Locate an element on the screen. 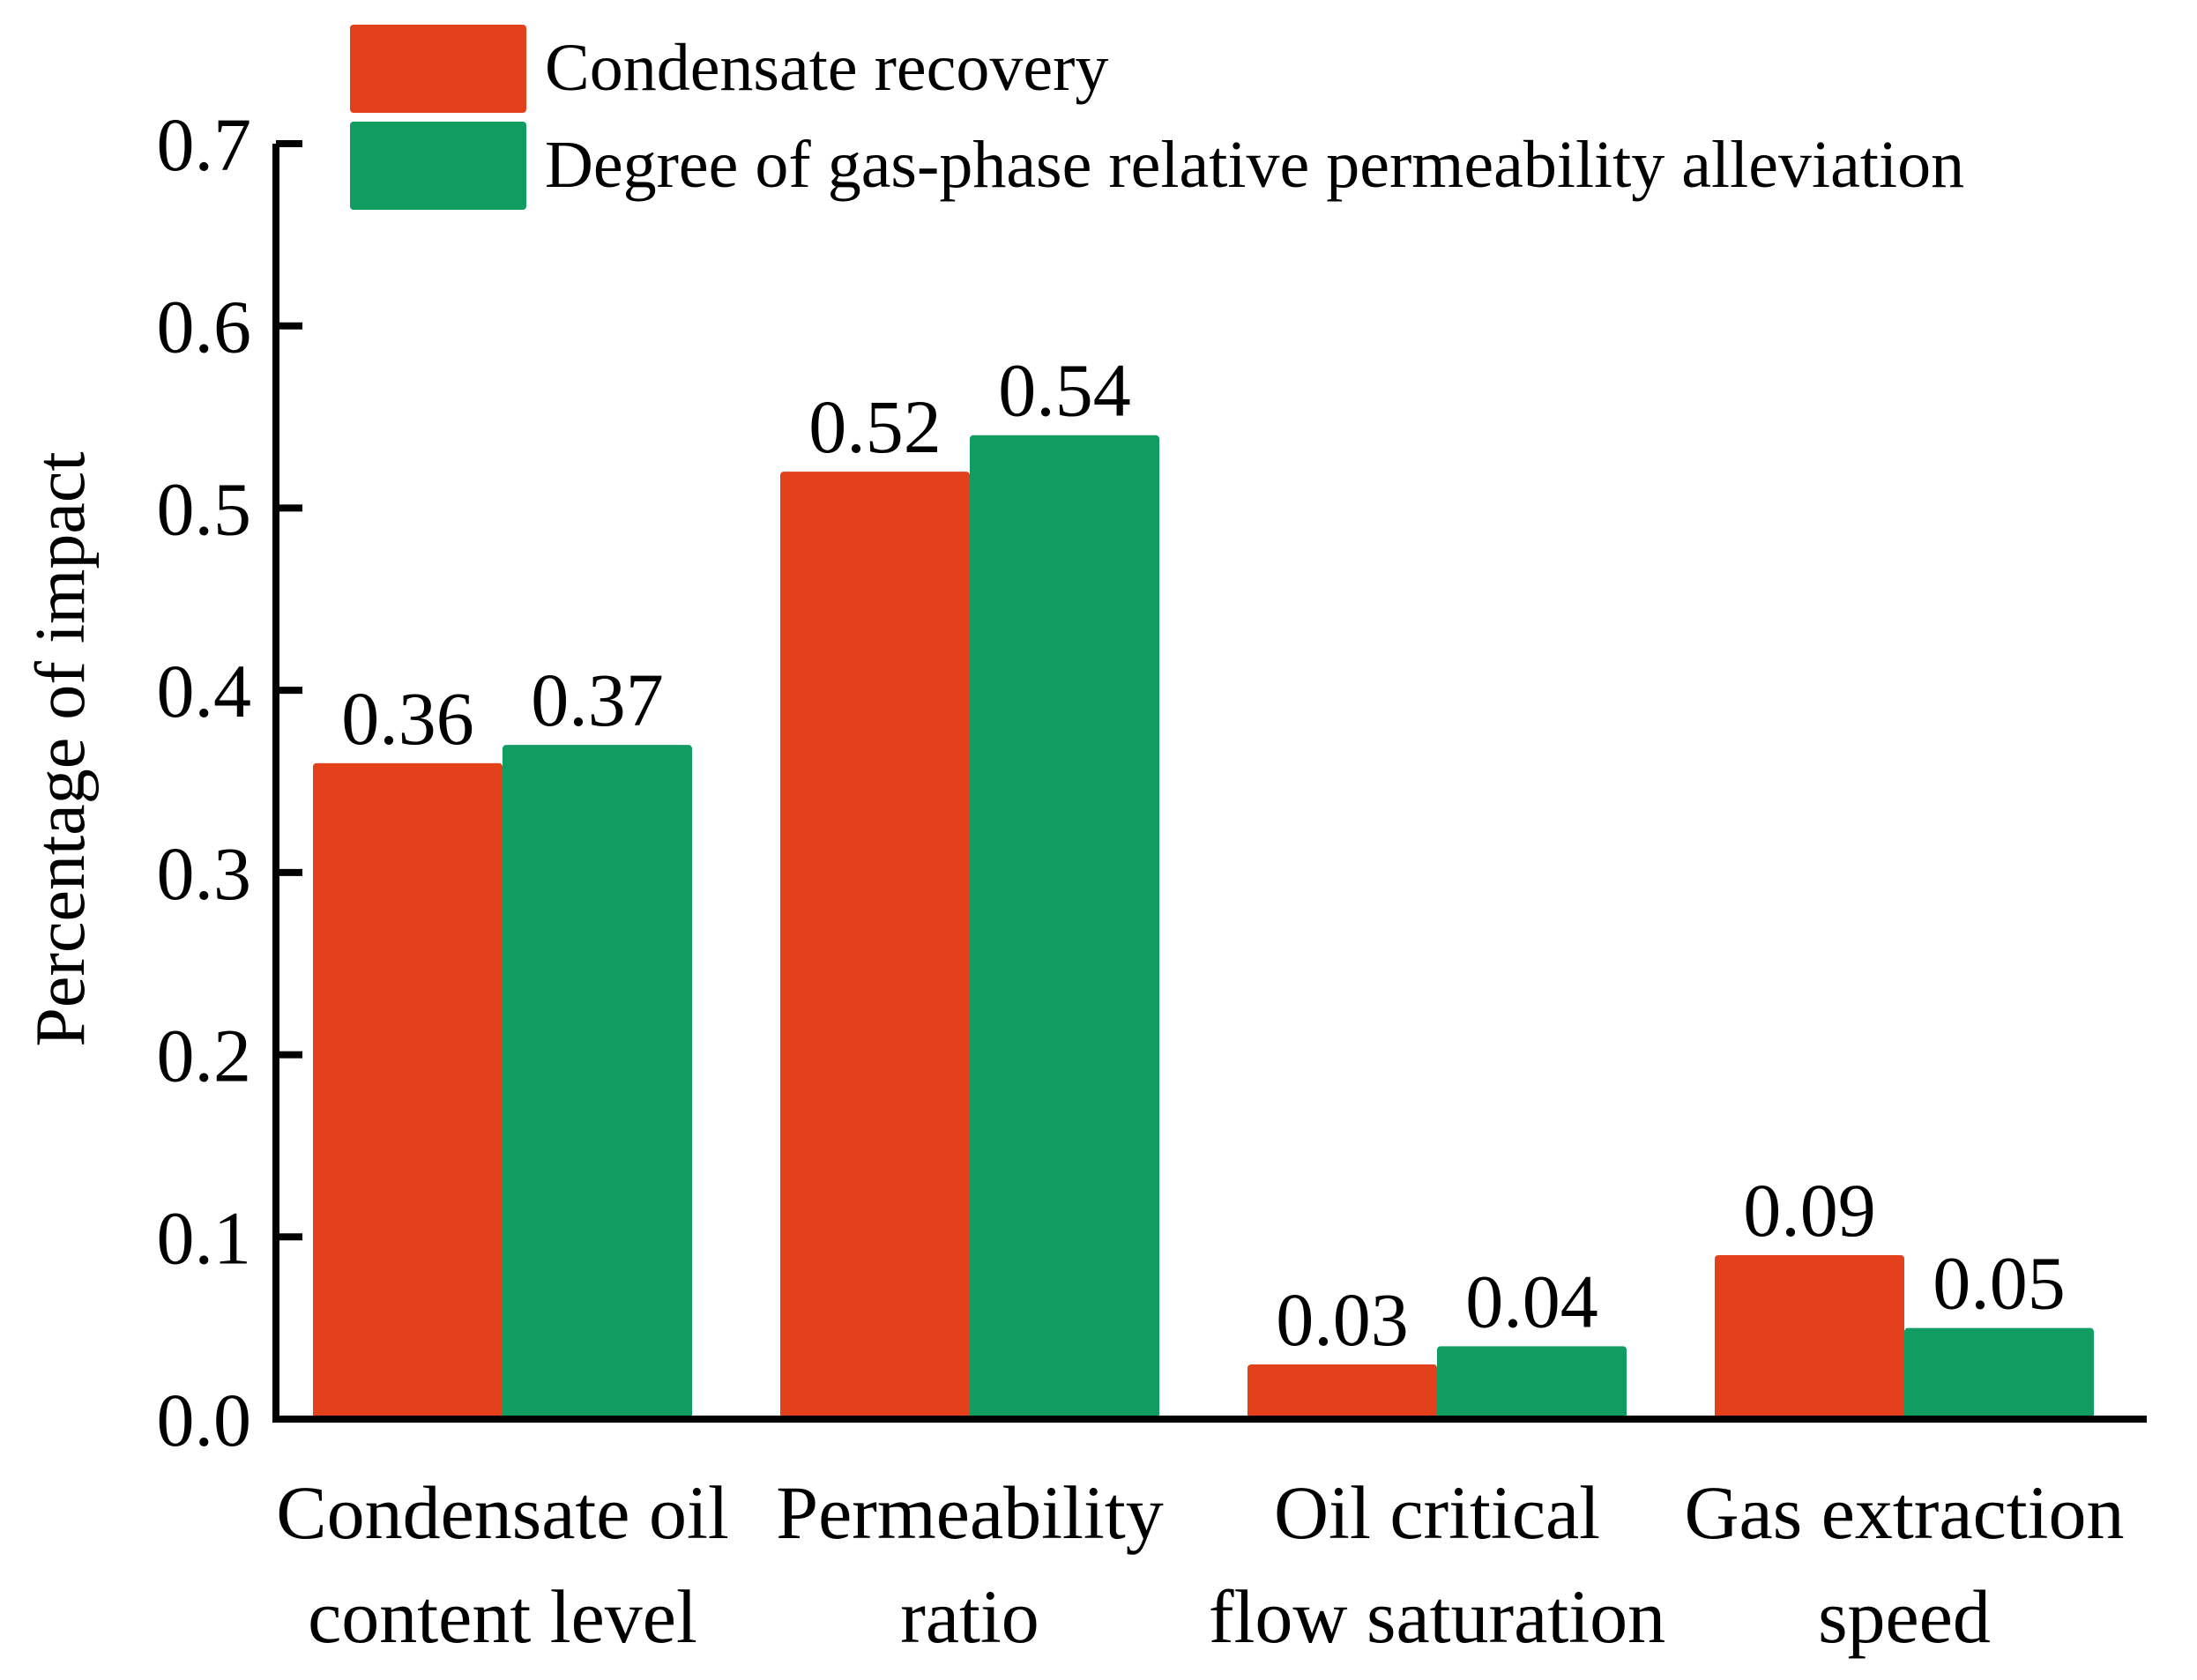 The image size is (2197, 1680). y-tick-label: 0.5 is located at coordinates (204, 508).